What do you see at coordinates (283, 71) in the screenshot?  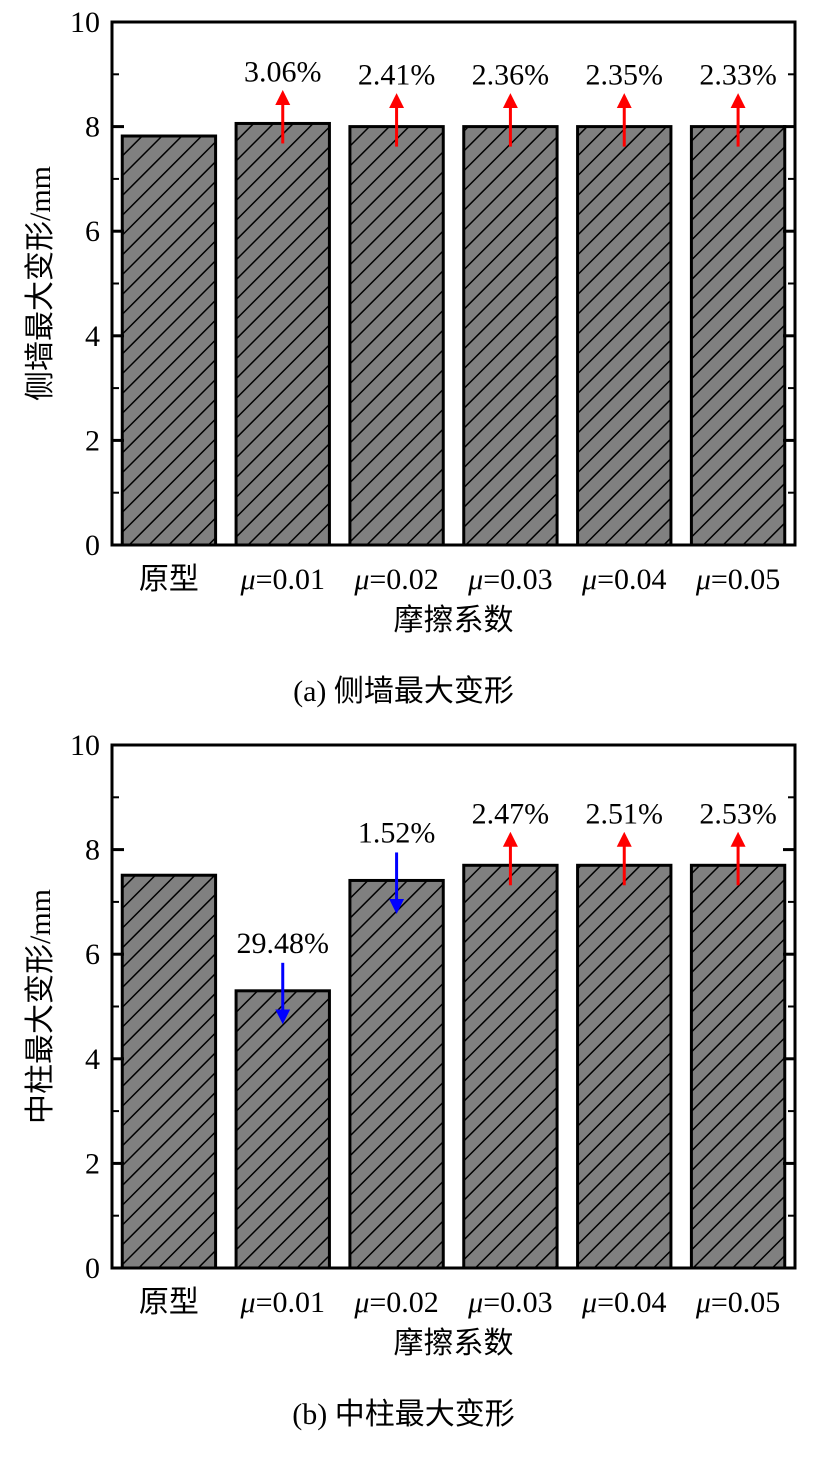 I see `percent-label: 3.06%` at bounding box center [283, 71].